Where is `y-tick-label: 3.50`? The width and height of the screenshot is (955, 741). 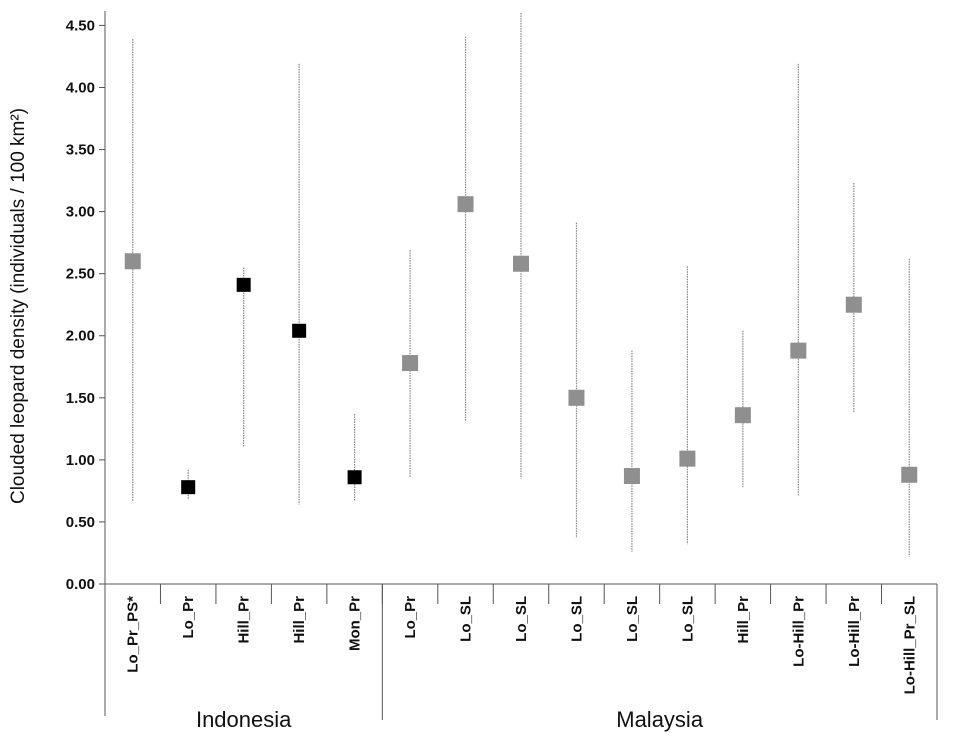
y-tick-label: 3.50 is located at coordinates (80, 150).